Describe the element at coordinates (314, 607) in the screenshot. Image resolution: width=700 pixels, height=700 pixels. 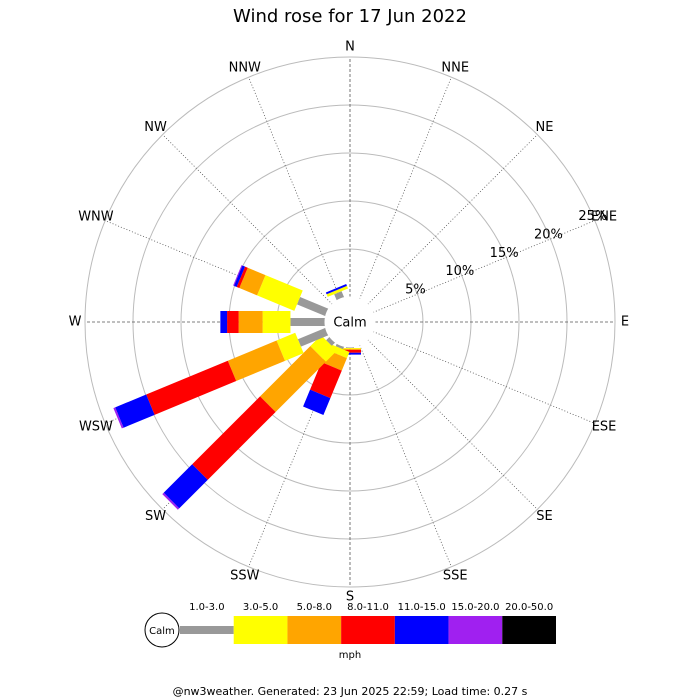
I see `legend-label: 5.0-8.0` at that location.